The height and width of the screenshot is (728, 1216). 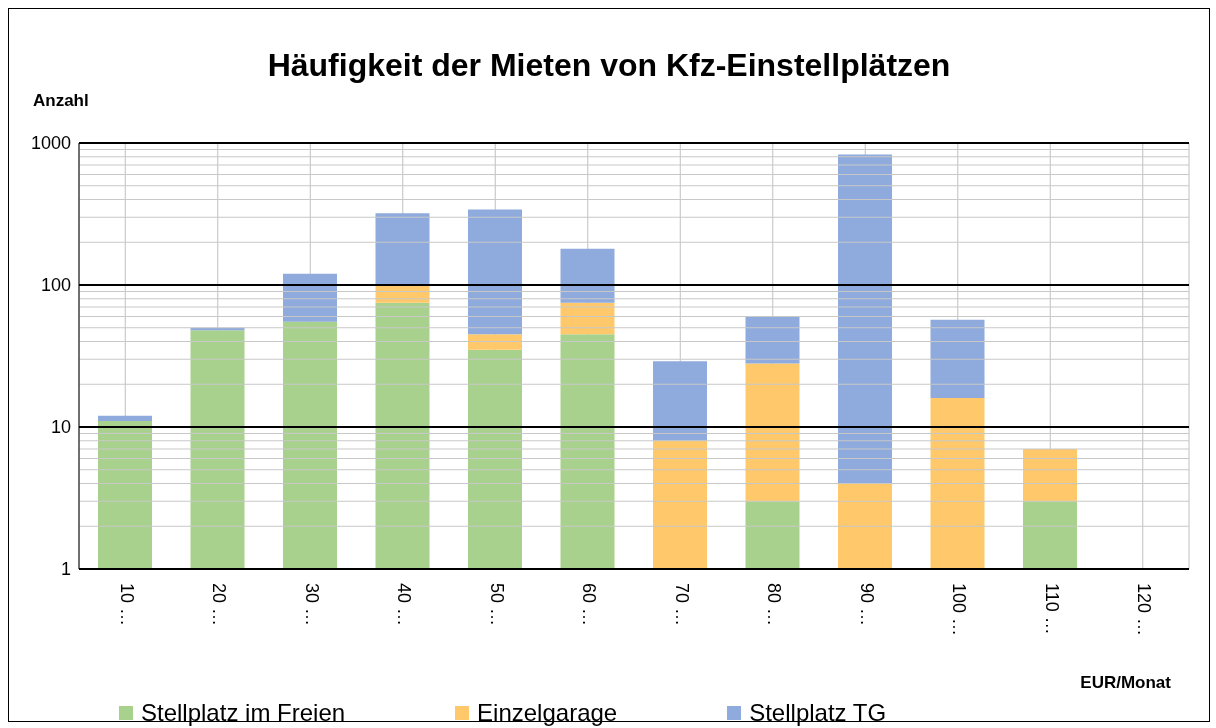 I want to click on y-tick-label: 100, so click(x=55, y=285).